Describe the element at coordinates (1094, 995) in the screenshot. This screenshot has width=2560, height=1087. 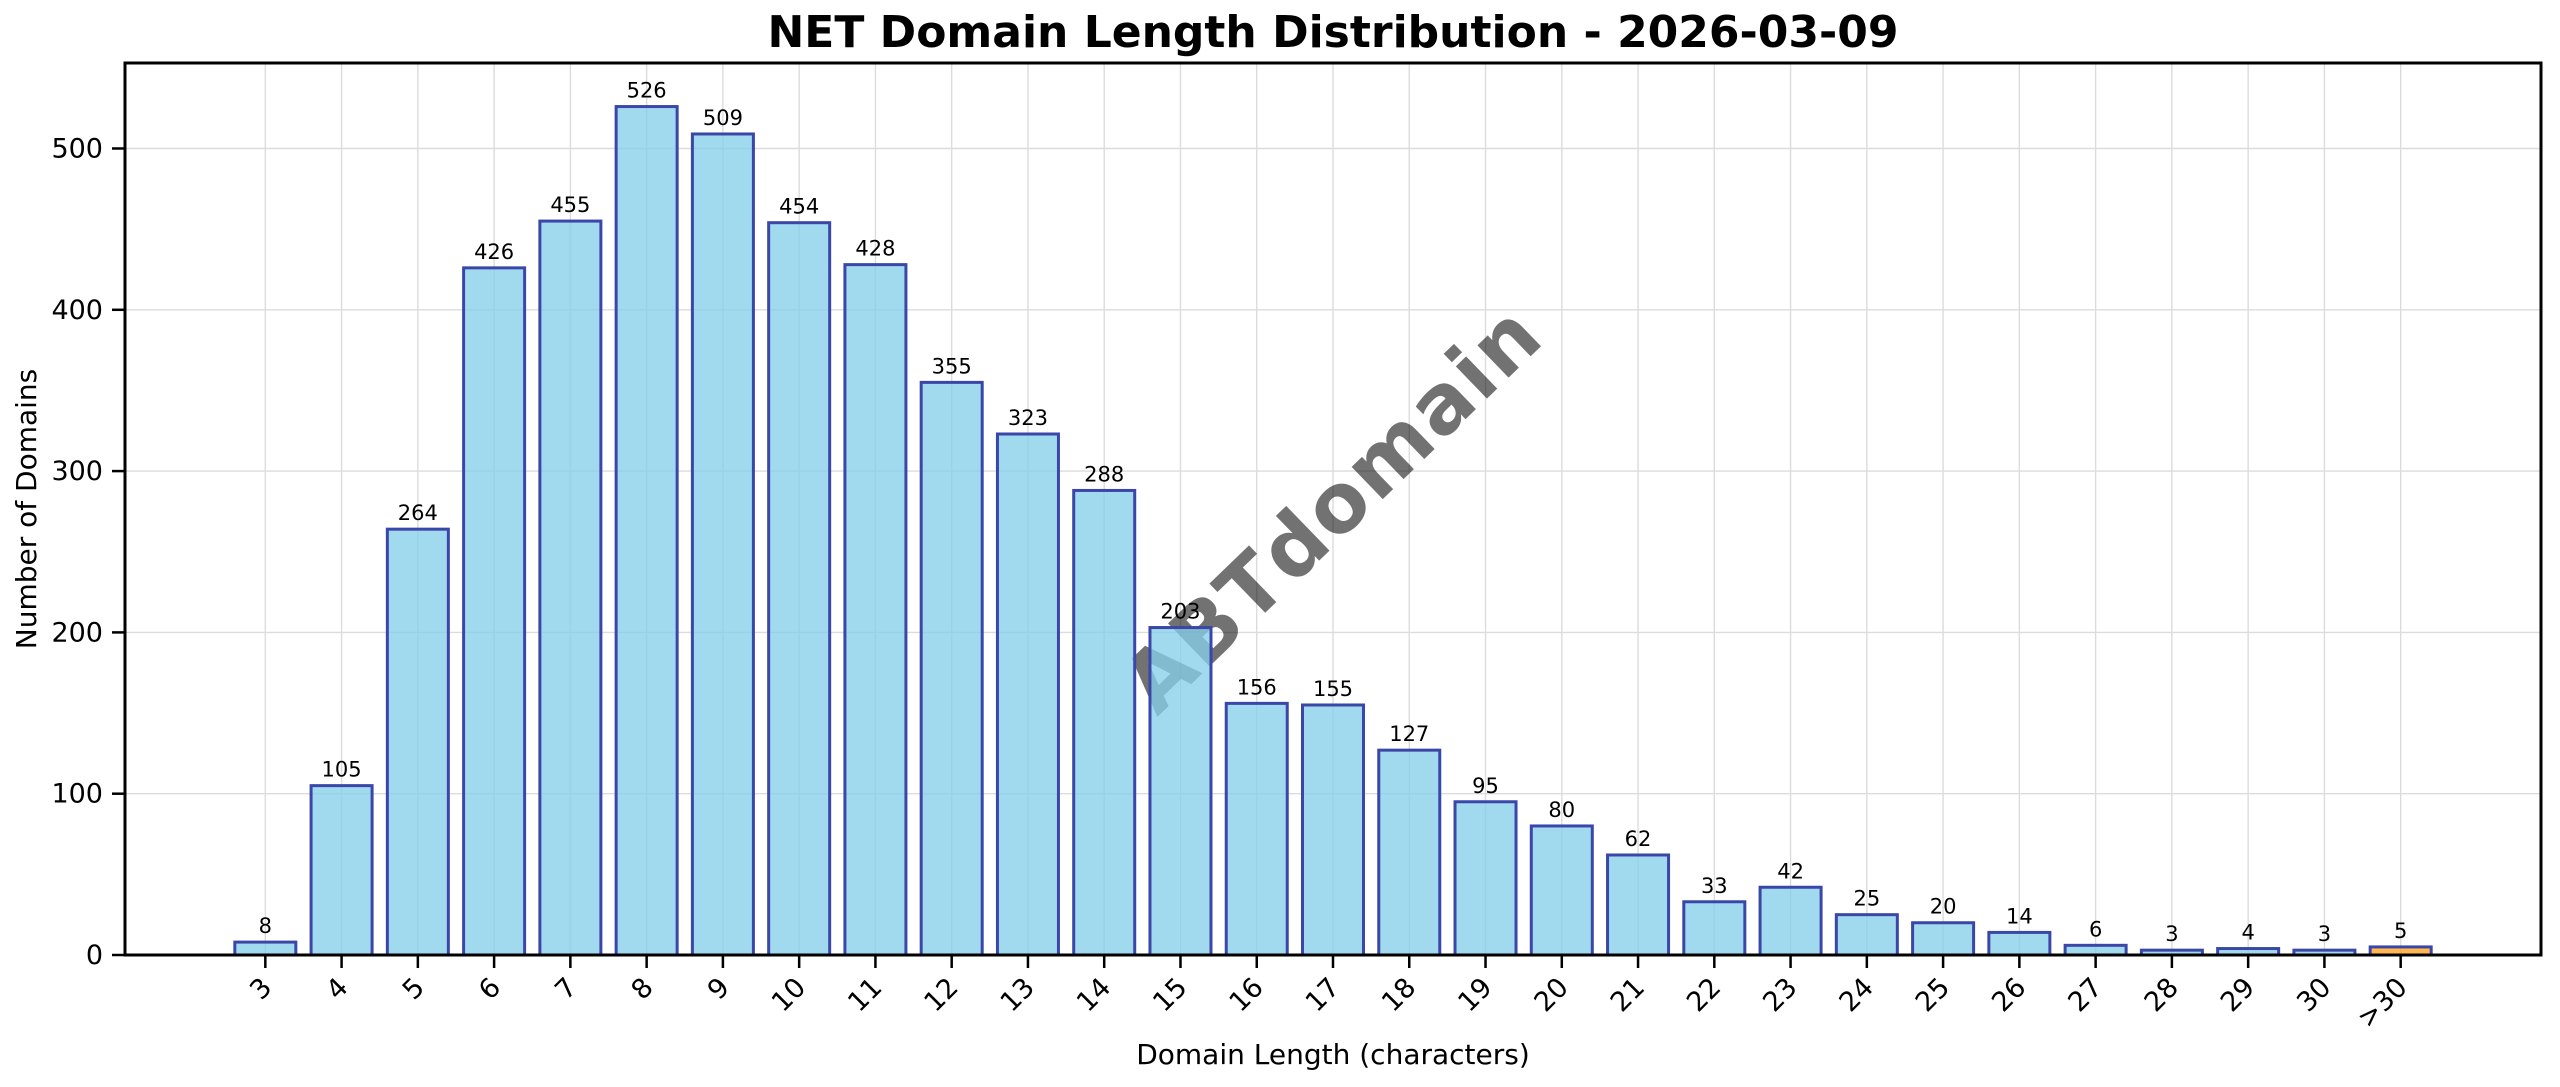
I see `x-tick-label: 14` at that location.